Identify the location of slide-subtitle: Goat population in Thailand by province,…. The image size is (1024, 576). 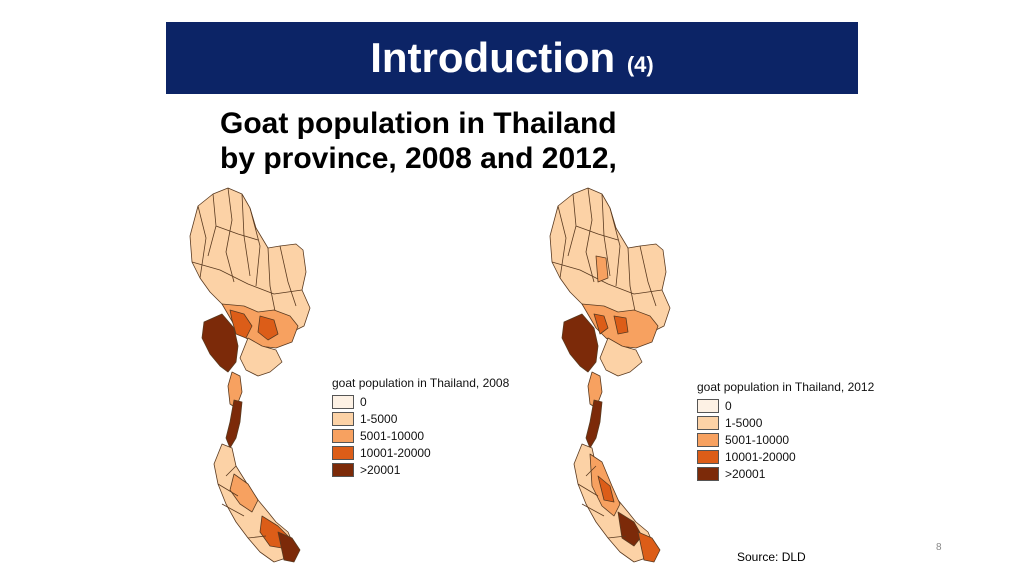
(460, 141).